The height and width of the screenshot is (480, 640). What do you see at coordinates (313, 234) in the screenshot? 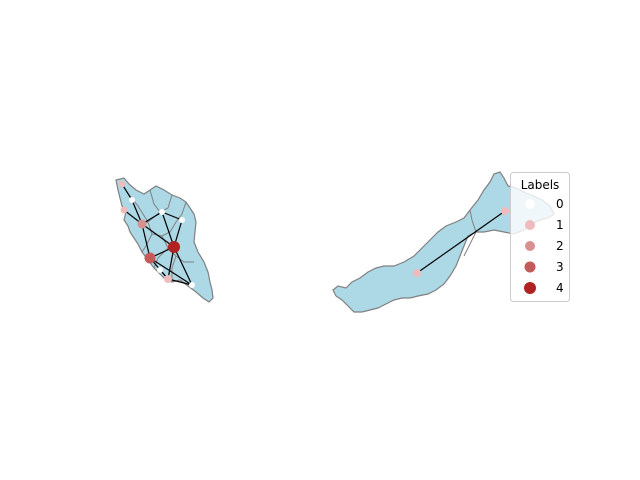
I see `network-nodes` at bounding box center [313, 234].